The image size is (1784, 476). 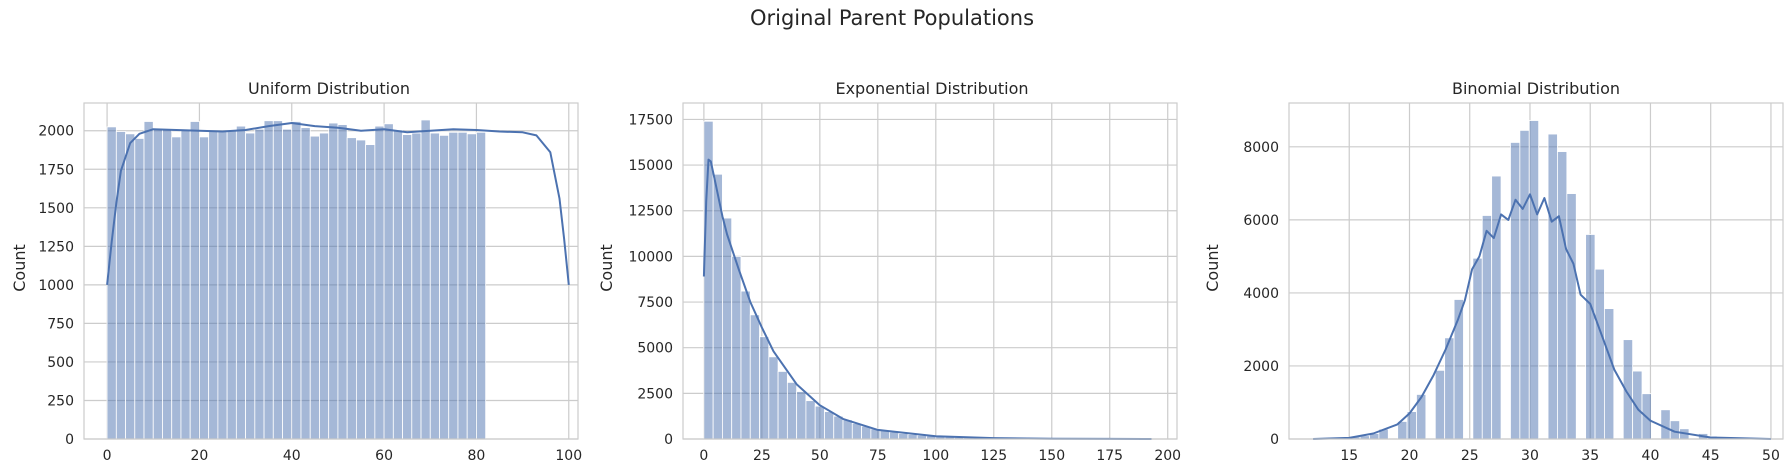 I want to click on binomial-xtick-label: 40, so click(x=1651, y=456).